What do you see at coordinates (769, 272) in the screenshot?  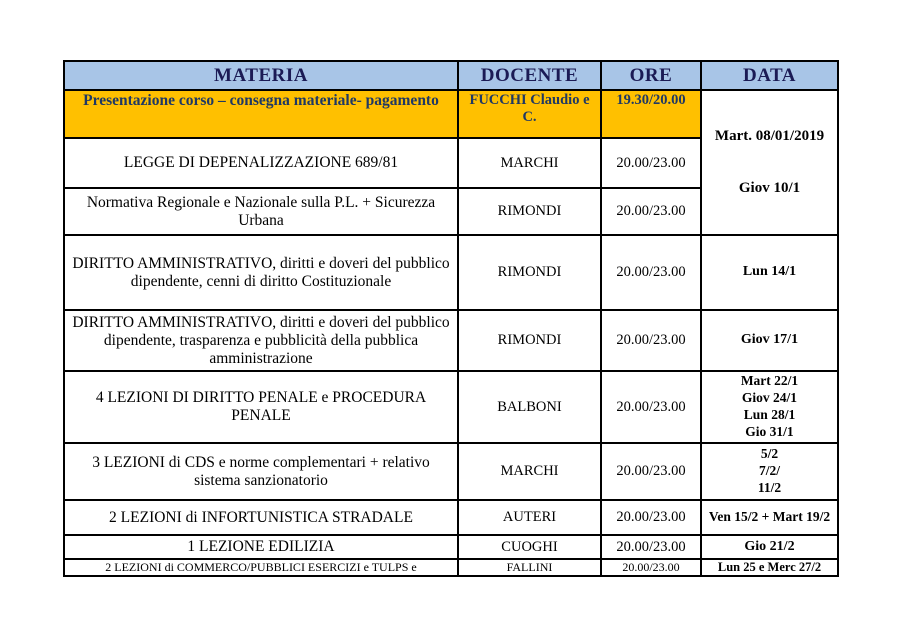 I see `data-cell: Lun 14/1` at bounding box center [769, 272].